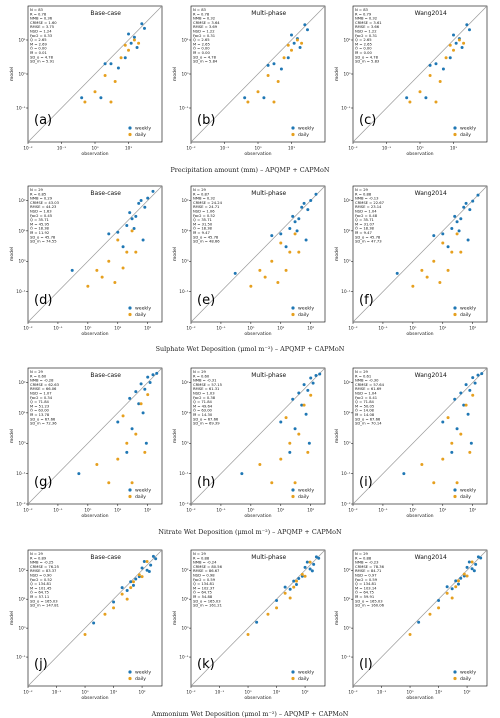  I want to click on stat-line: R = 0.88, so click(363, 194).